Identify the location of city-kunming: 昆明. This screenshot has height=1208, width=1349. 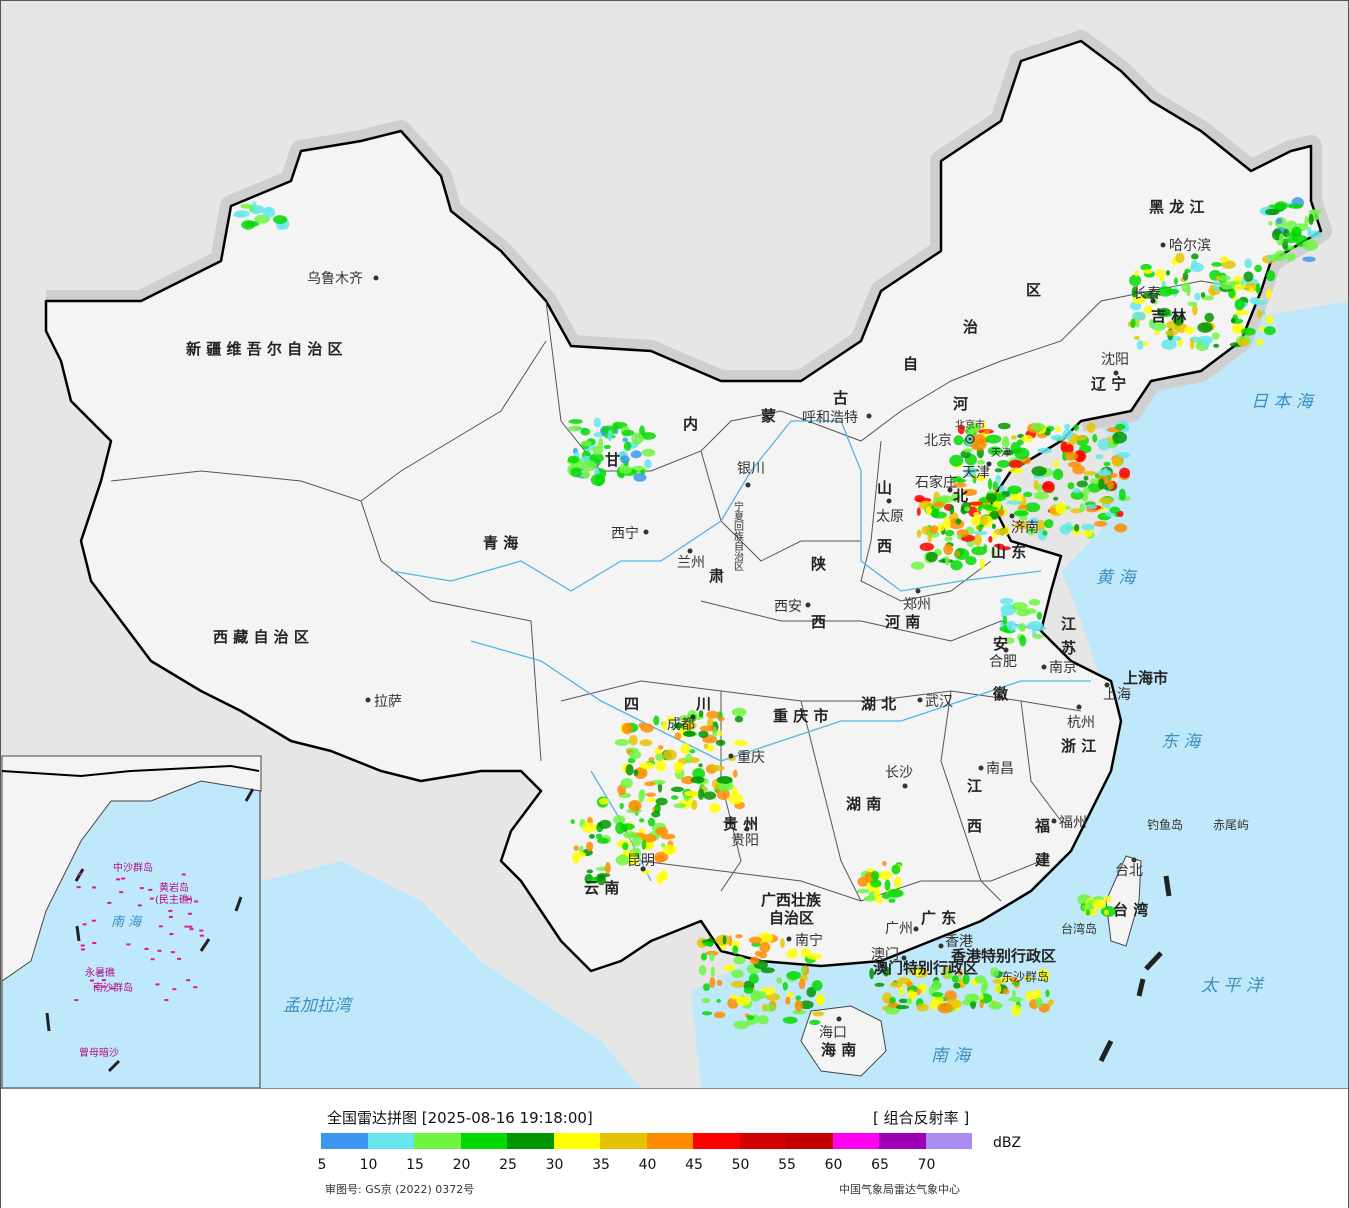
(641, 862).